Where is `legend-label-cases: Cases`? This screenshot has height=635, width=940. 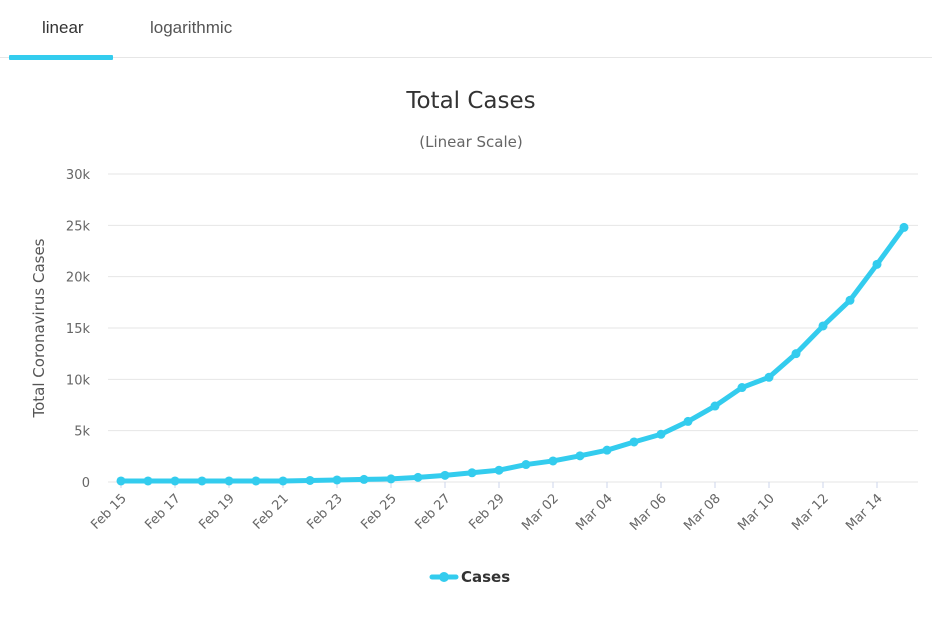
legend-label-cases: Cases is located at coordinates (485, 577).